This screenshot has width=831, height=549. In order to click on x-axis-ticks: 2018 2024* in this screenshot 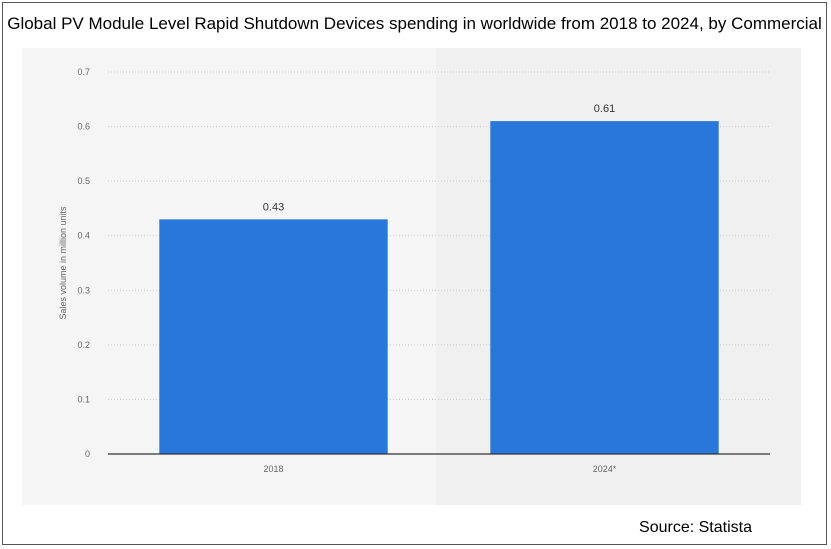, I will do `click(439, 469)`.